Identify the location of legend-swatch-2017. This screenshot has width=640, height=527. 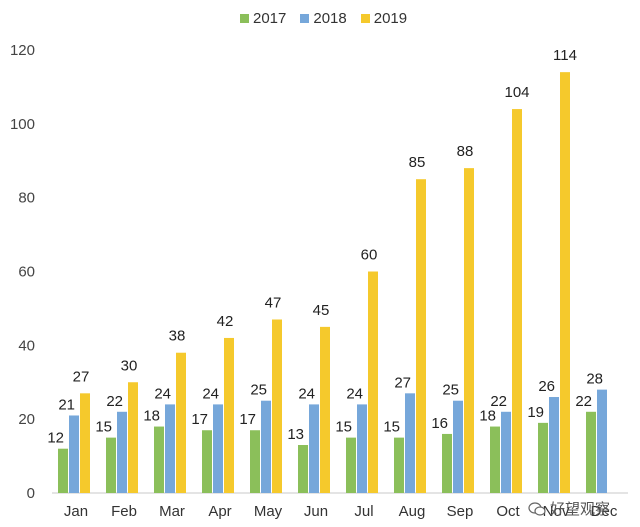
(244, 18).